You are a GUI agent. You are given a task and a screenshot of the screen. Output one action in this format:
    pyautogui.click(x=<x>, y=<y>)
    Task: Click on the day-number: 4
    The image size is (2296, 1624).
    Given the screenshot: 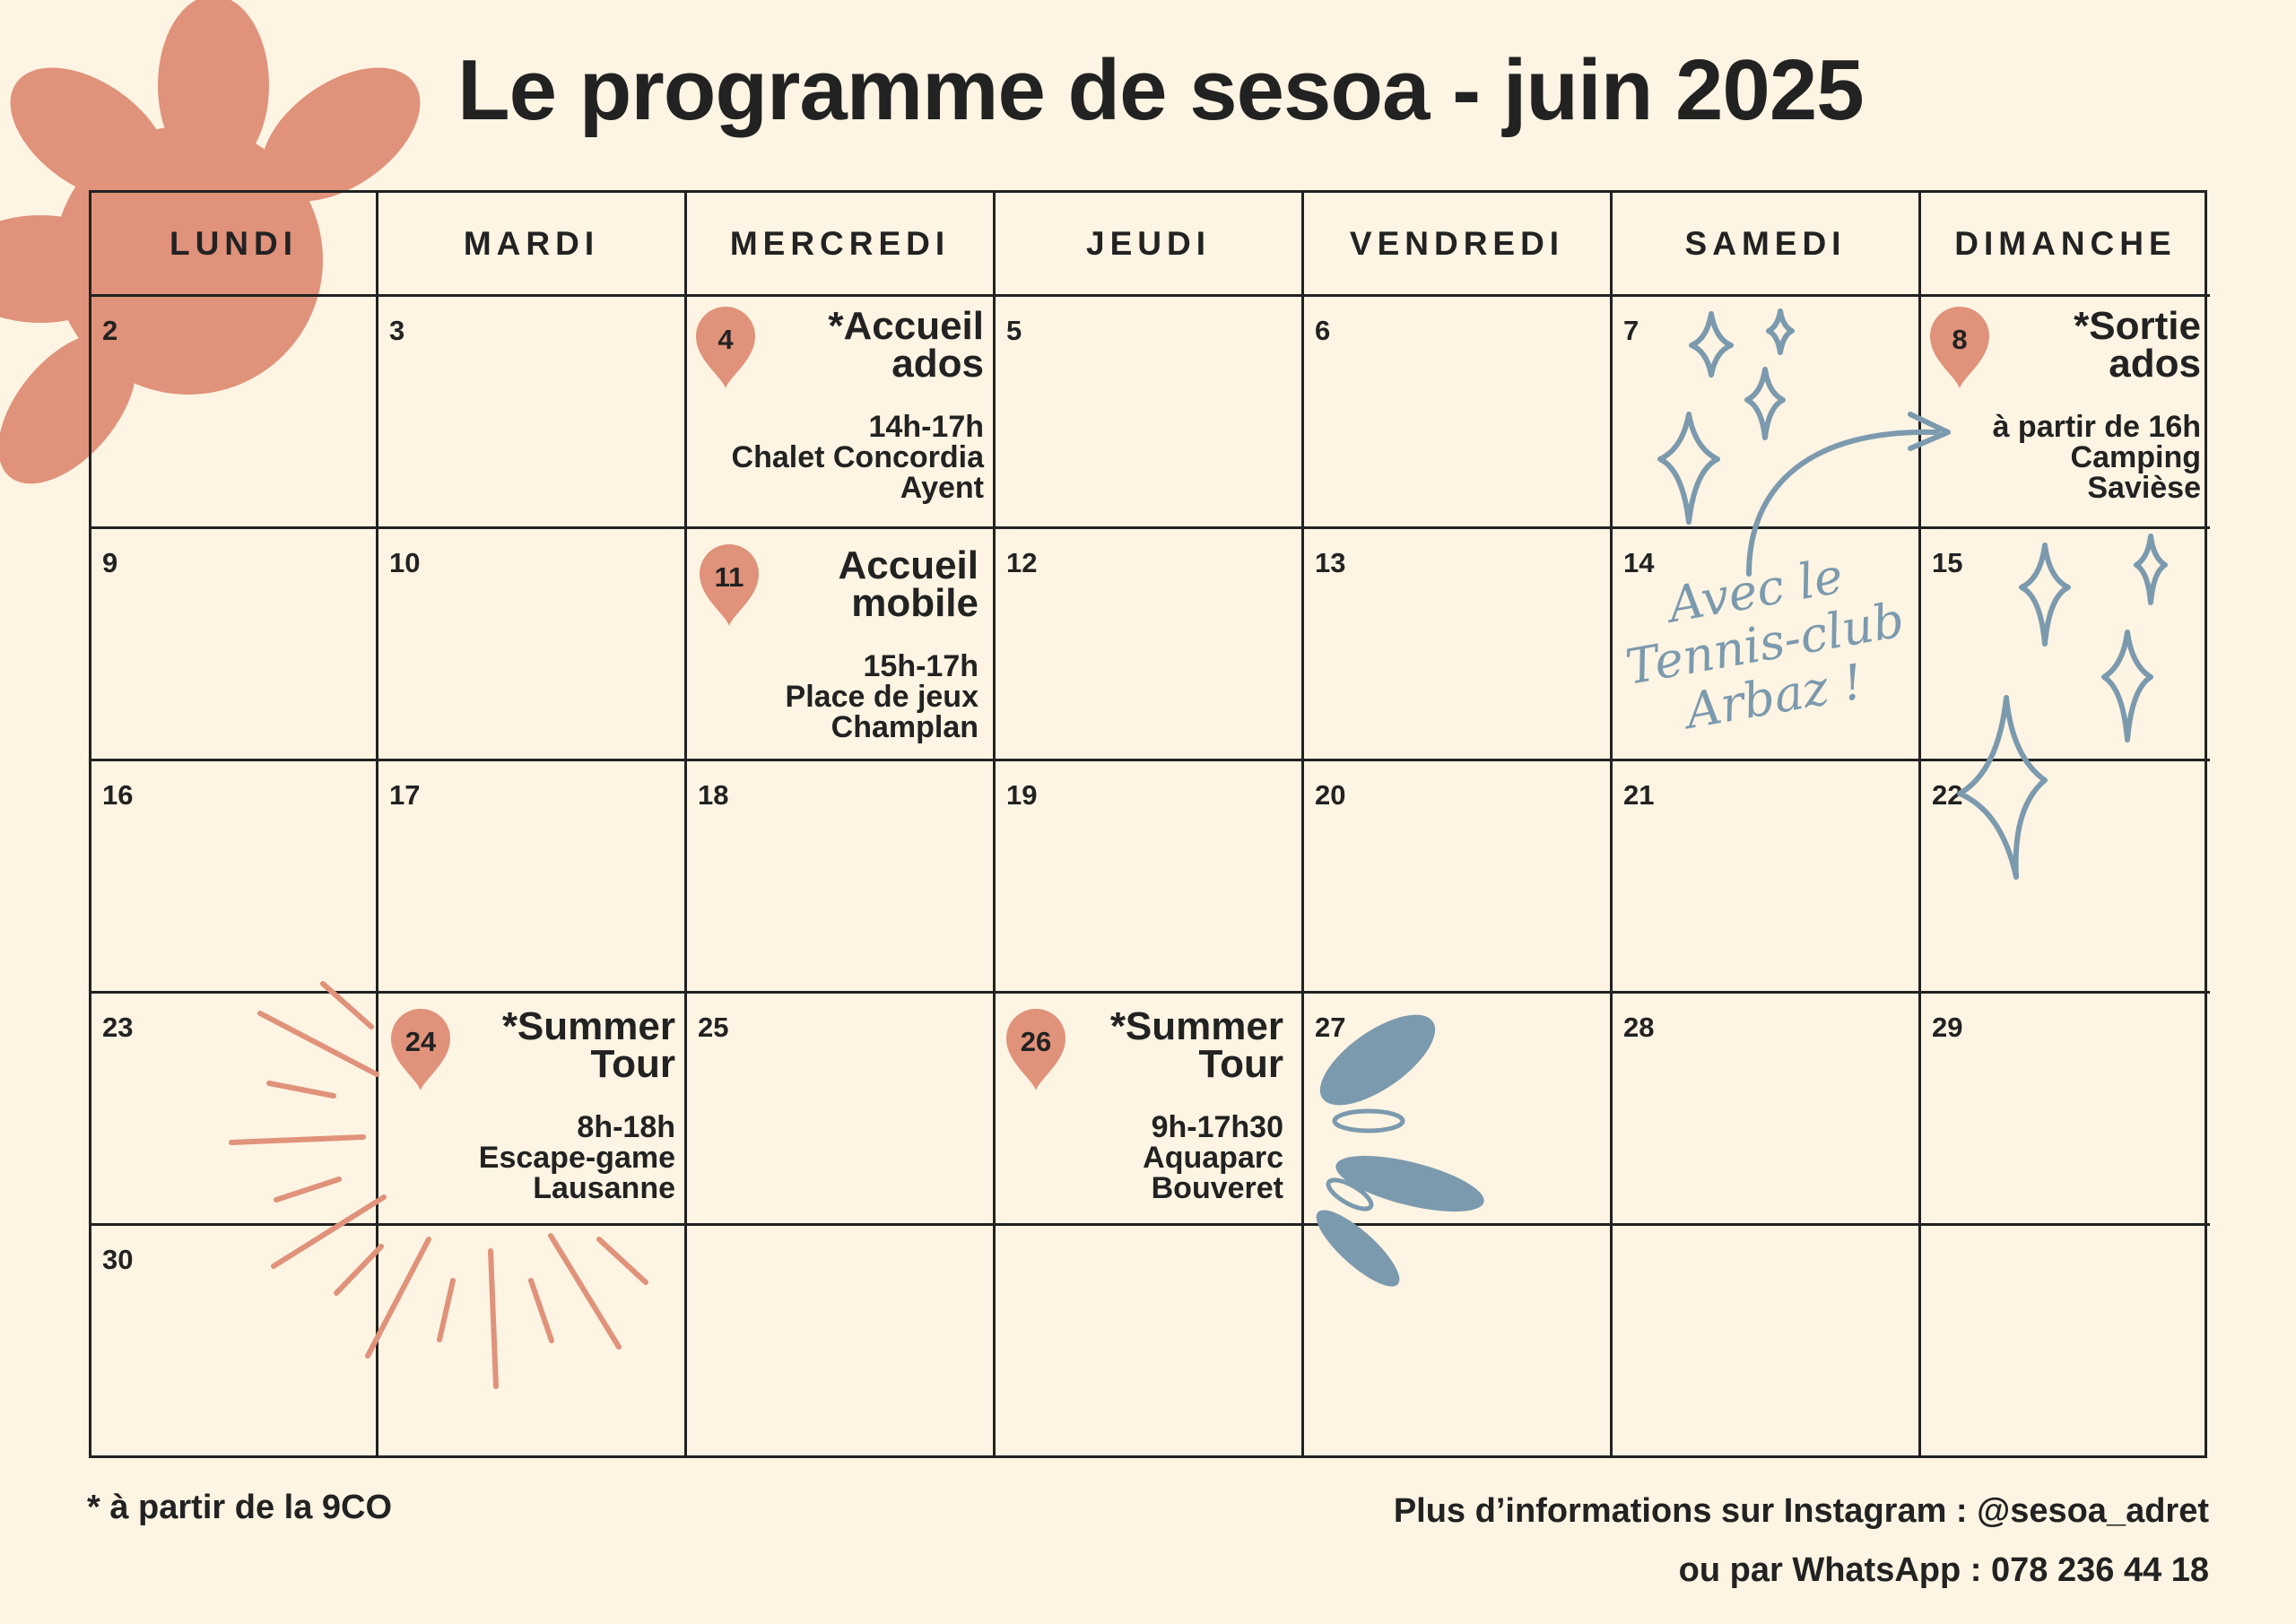 What is the action you would take?
    pyautogui.click(x=726, y=339)
    